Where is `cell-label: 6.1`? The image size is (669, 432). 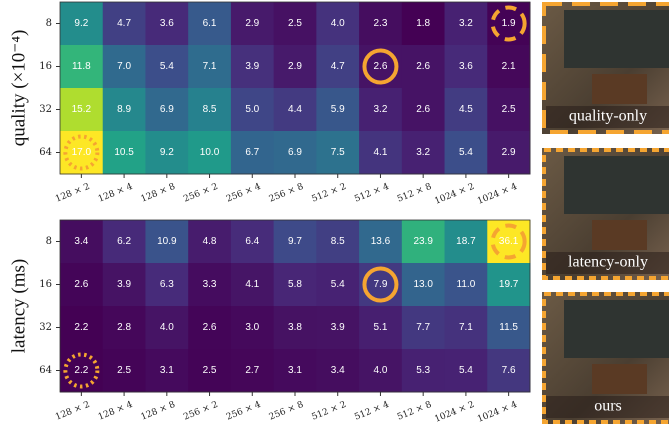
cell-label: 6.1 is located at coordinates (210, 23).